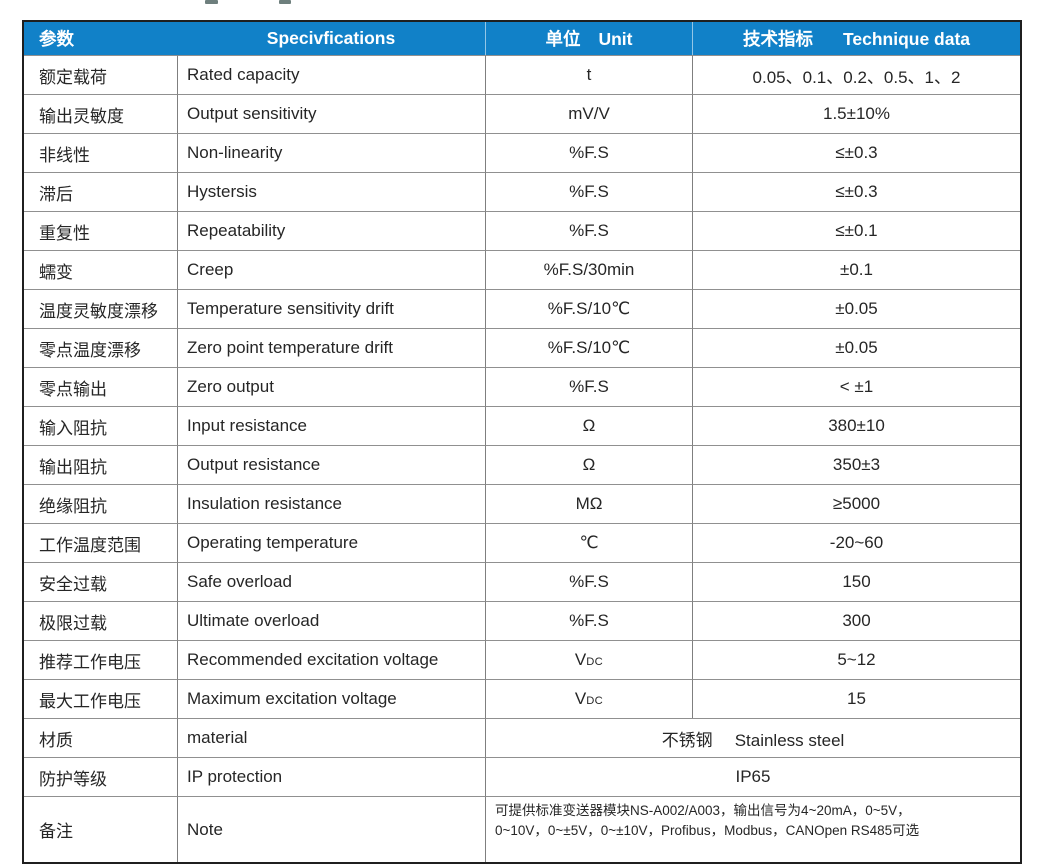 This screenshot has height=864, width=1037. I want to click on header-technique-data: 技术指标 Technique data, so click(856, 38).